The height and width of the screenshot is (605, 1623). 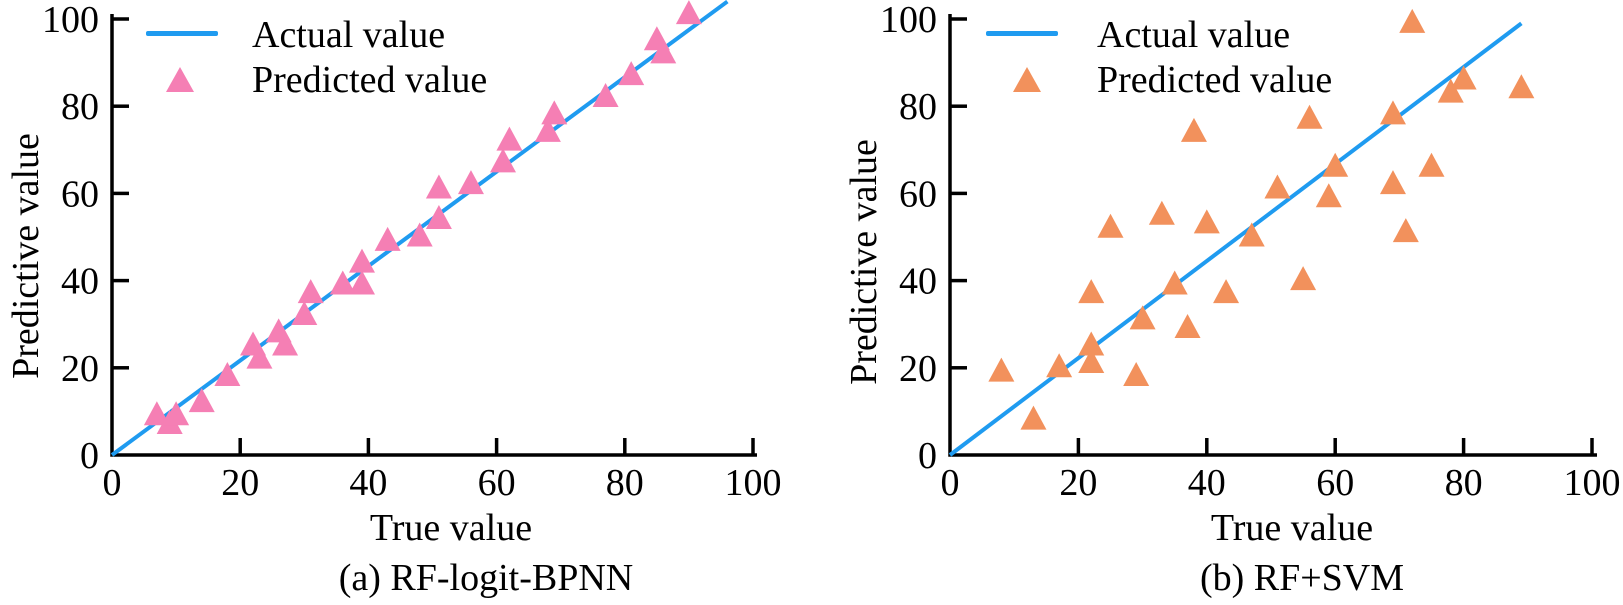 I want to click on y-axis-title-a: Predictive value, so click(x=26, y=256).